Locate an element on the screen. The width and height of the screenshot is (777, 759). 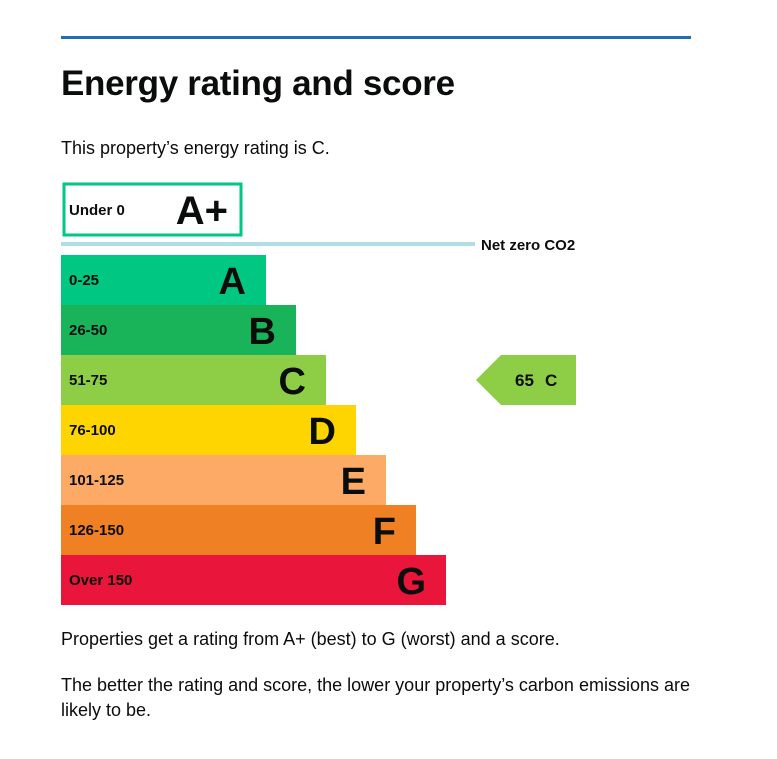
energy-rating-intro: This property’s energy rating is C. is located at coordinates (195, 148).